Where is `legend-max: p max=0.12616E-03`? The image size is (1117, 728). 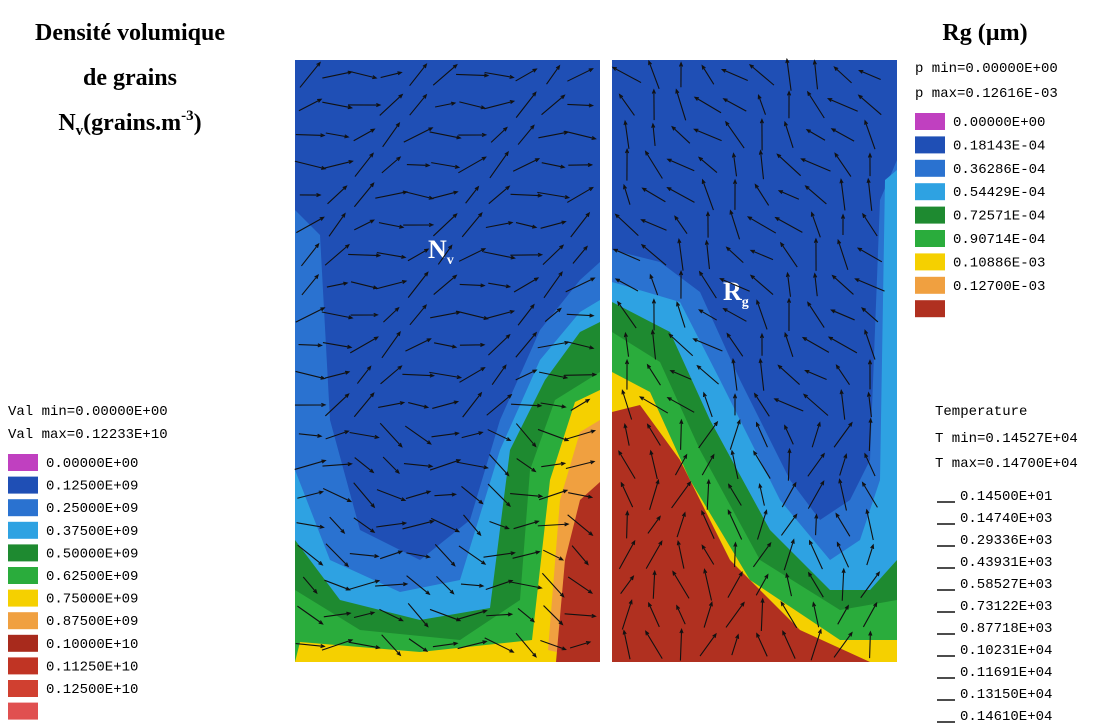
legend-max: p max=0.12616E-03 is located at coordinates (986, 94).